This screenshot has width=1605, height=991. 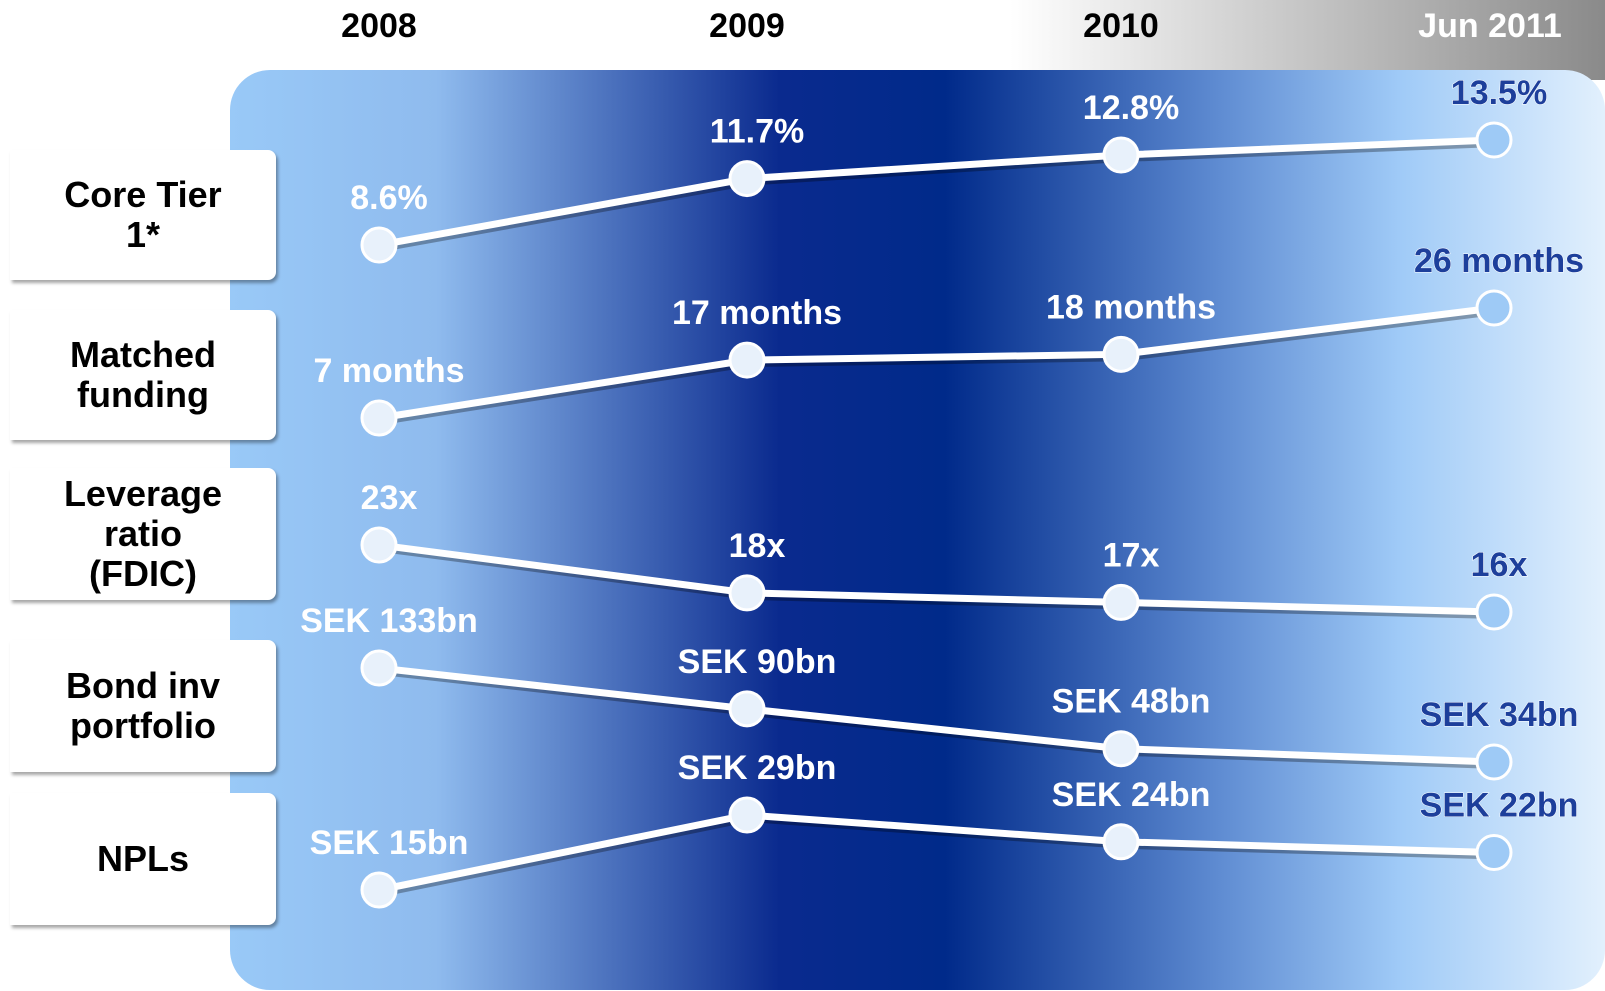 What do you see at coordinates (1131, 795) in the screenshot?
I see `value-label: SEK 24bn` at bounding box center [1131, 795].